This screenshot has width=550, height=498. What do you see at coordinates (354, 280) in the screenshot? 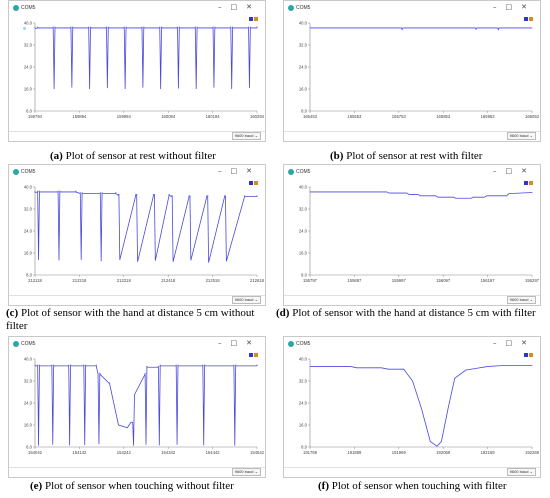
I see `x-tick-label: 155897` at bounding box center [354, 280].